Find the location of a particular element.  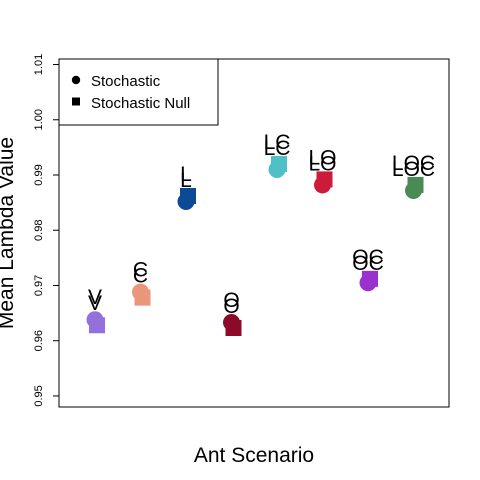

y-tick-label: 1.01 is located at coordinates (39, 64).